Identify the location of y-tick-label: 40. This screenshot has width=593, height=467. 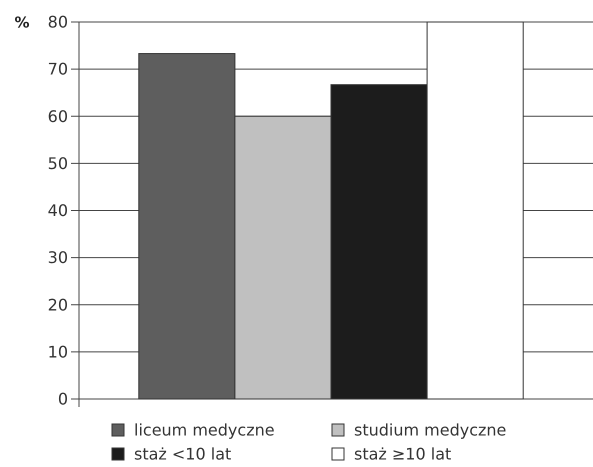
(58, 210).